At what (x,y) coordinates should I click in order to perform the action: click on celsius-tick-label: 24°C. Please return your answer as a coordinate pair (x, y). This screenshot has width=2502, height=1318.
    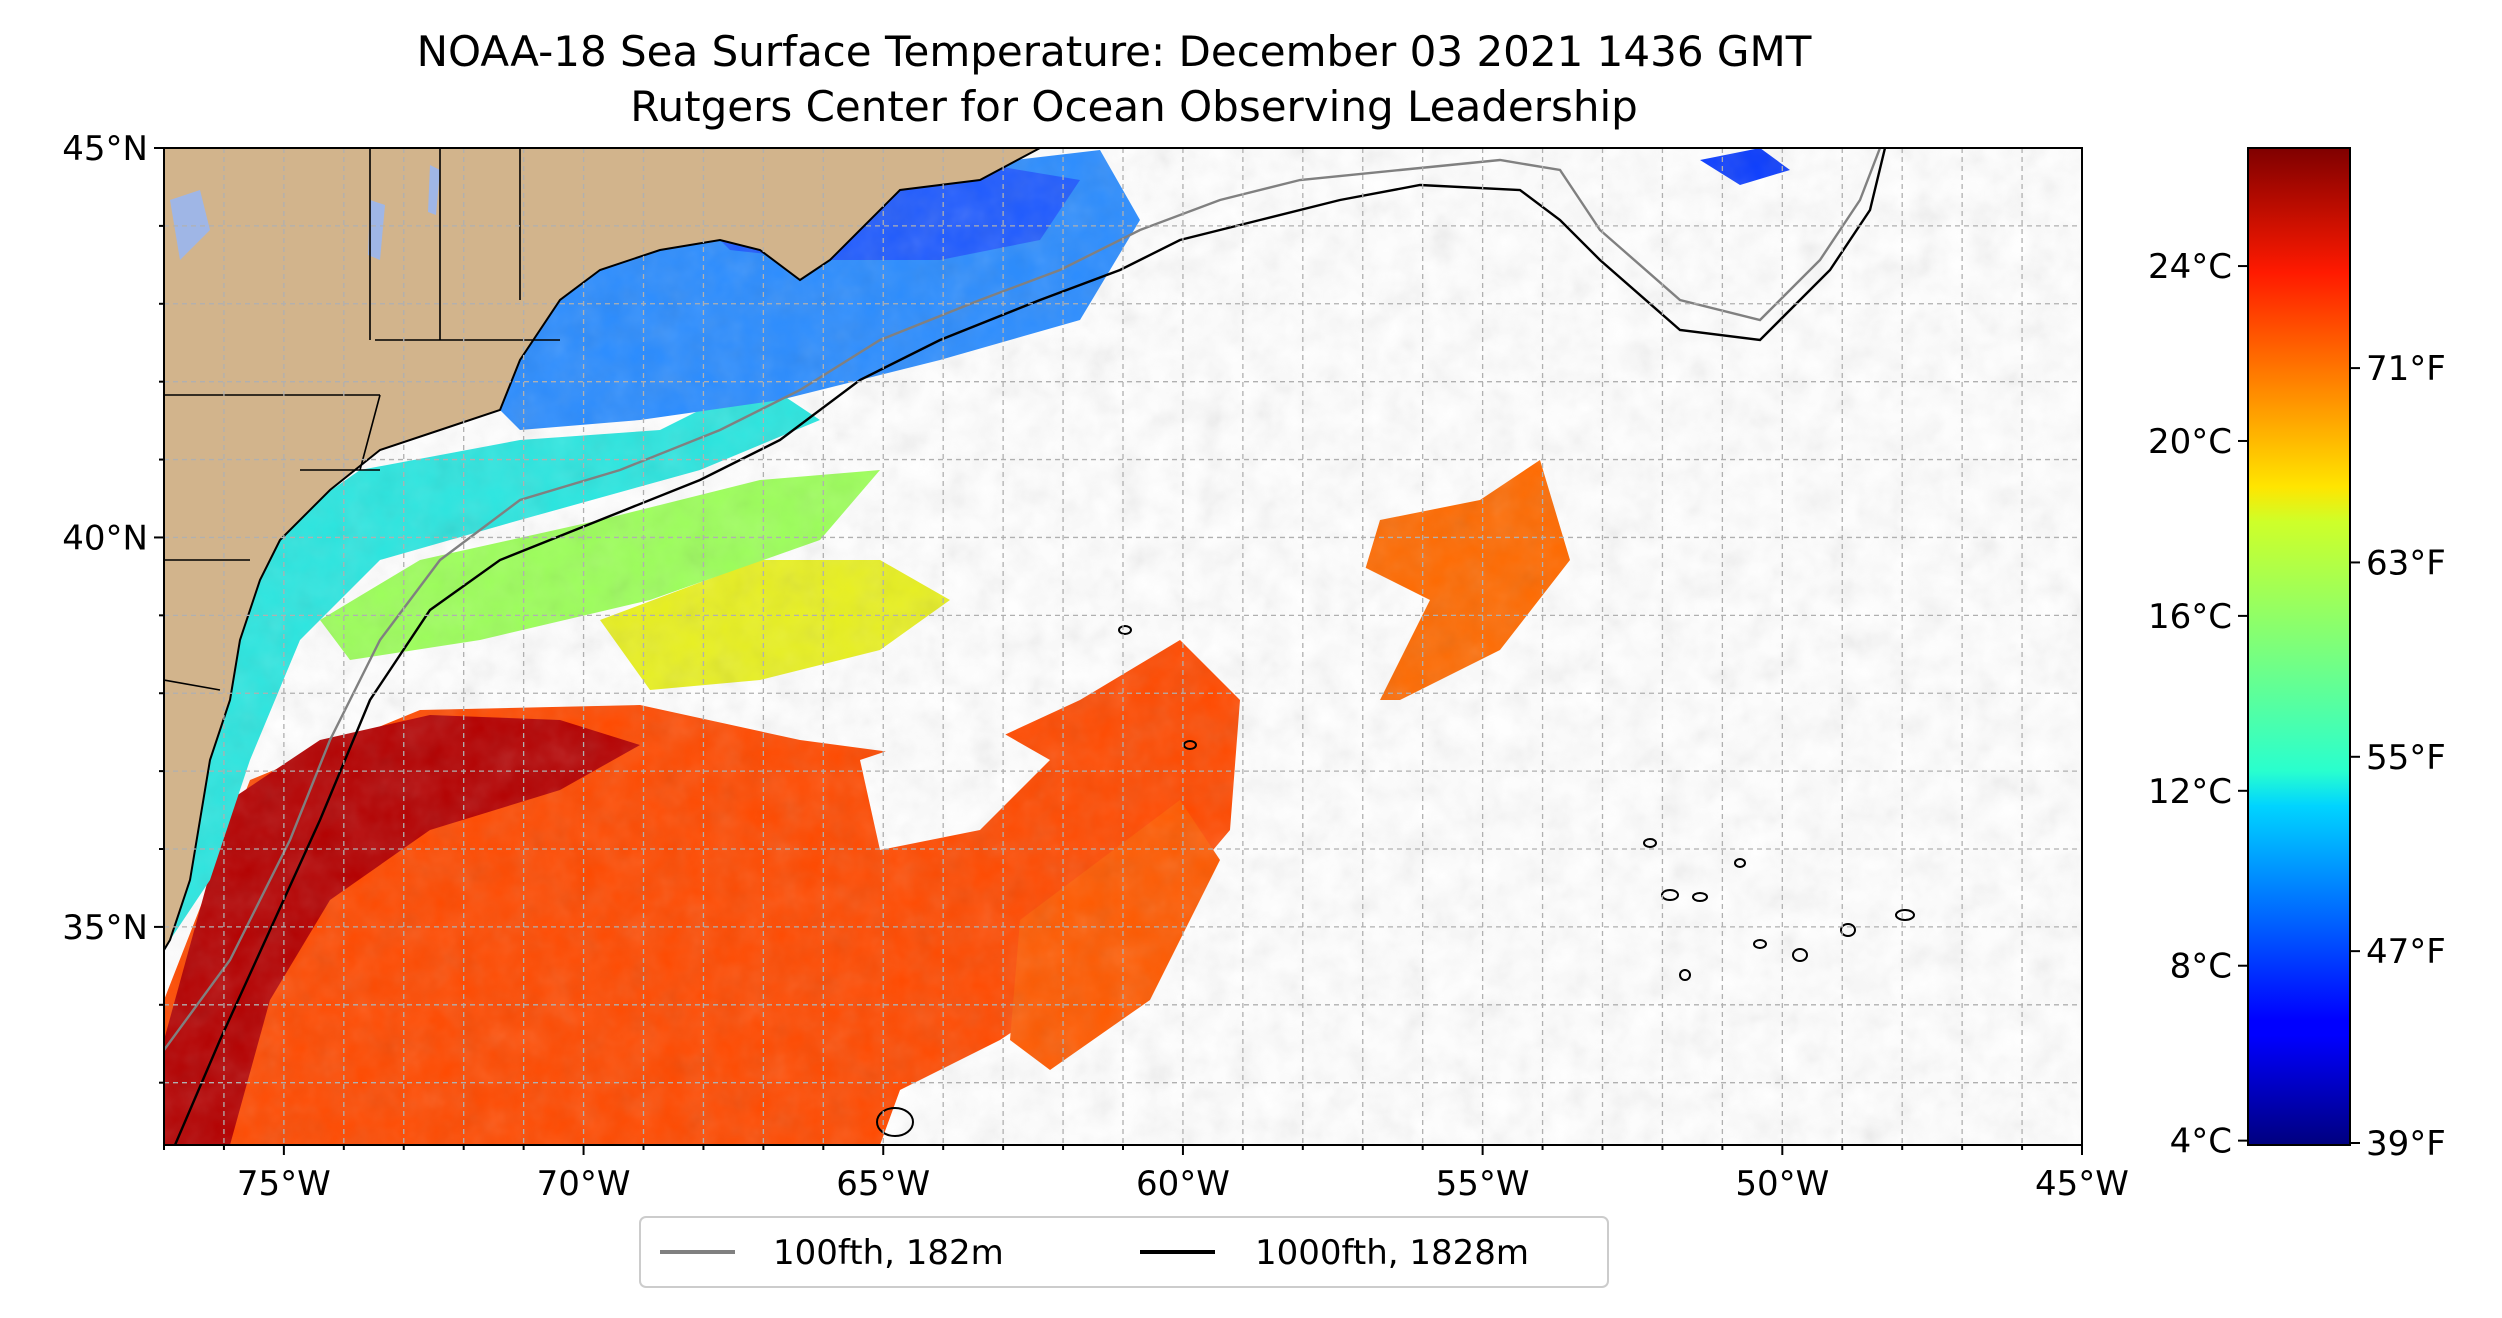
    Looking at the image, I should click on (2190, 267).